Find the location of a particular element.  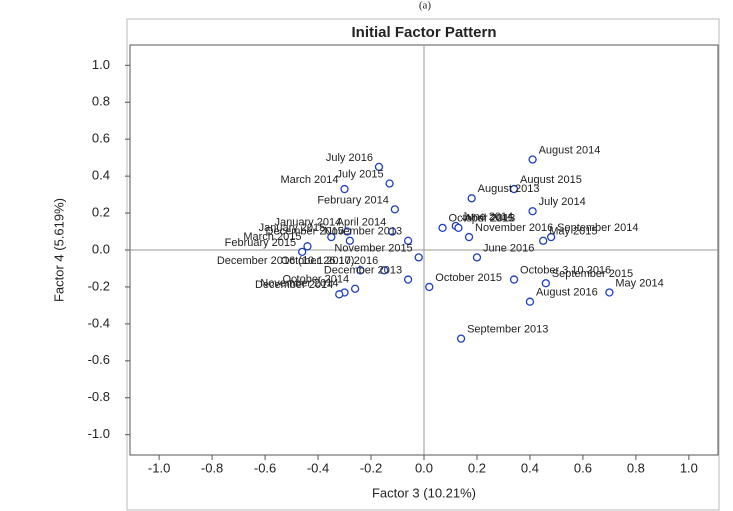

point-label: October 26.10.2016 is located at coordinates (329, 261).